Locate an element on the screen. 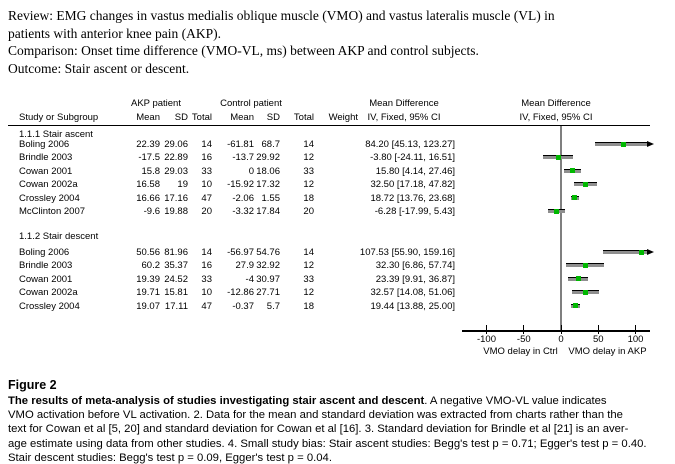 The height and width of the screenshot is (464, 675). x-axis-label-left: VMO delay in Ctrl is located at coordinates (520, 351).